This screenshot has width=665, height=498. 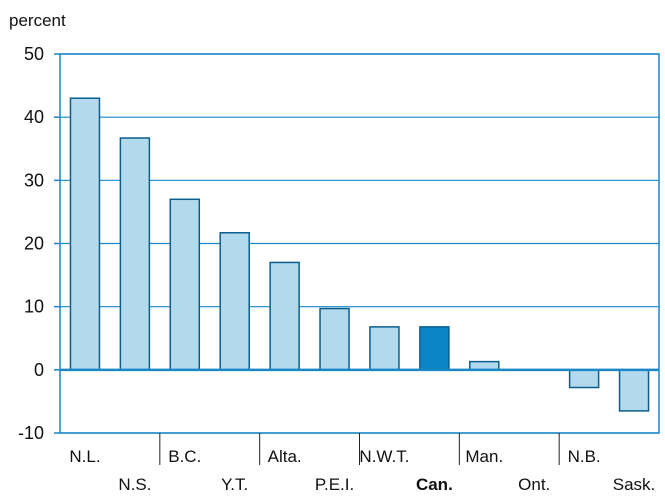 I want to click on y-tick-label: 50, so click(x=34, y=54).